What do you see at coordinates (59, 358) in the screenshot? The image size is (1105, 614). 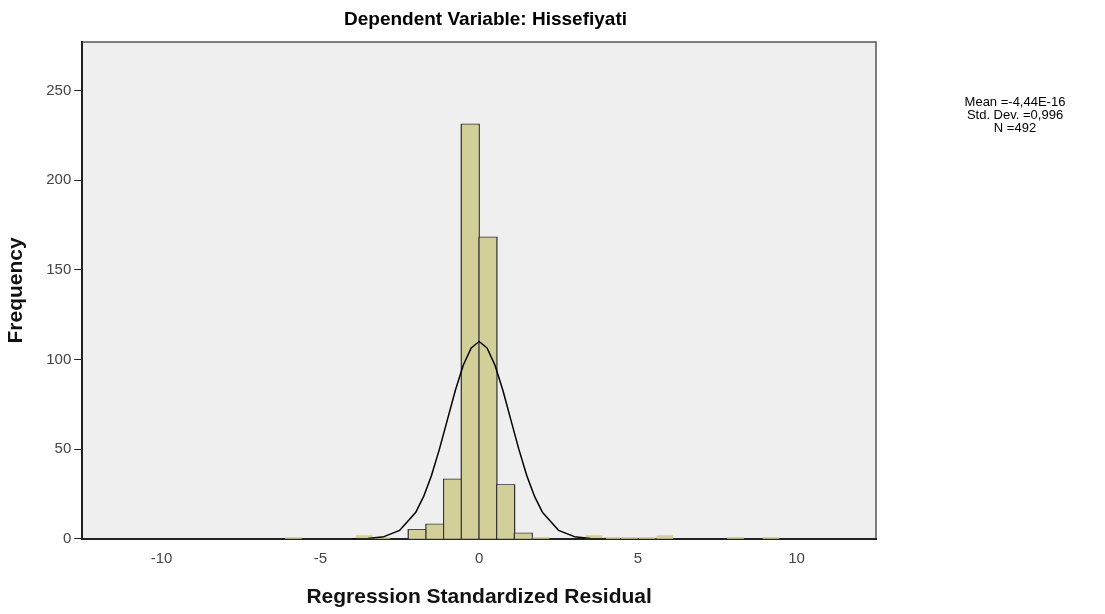 I see `y-tick-label: 100` at bounding box center [59, 358].